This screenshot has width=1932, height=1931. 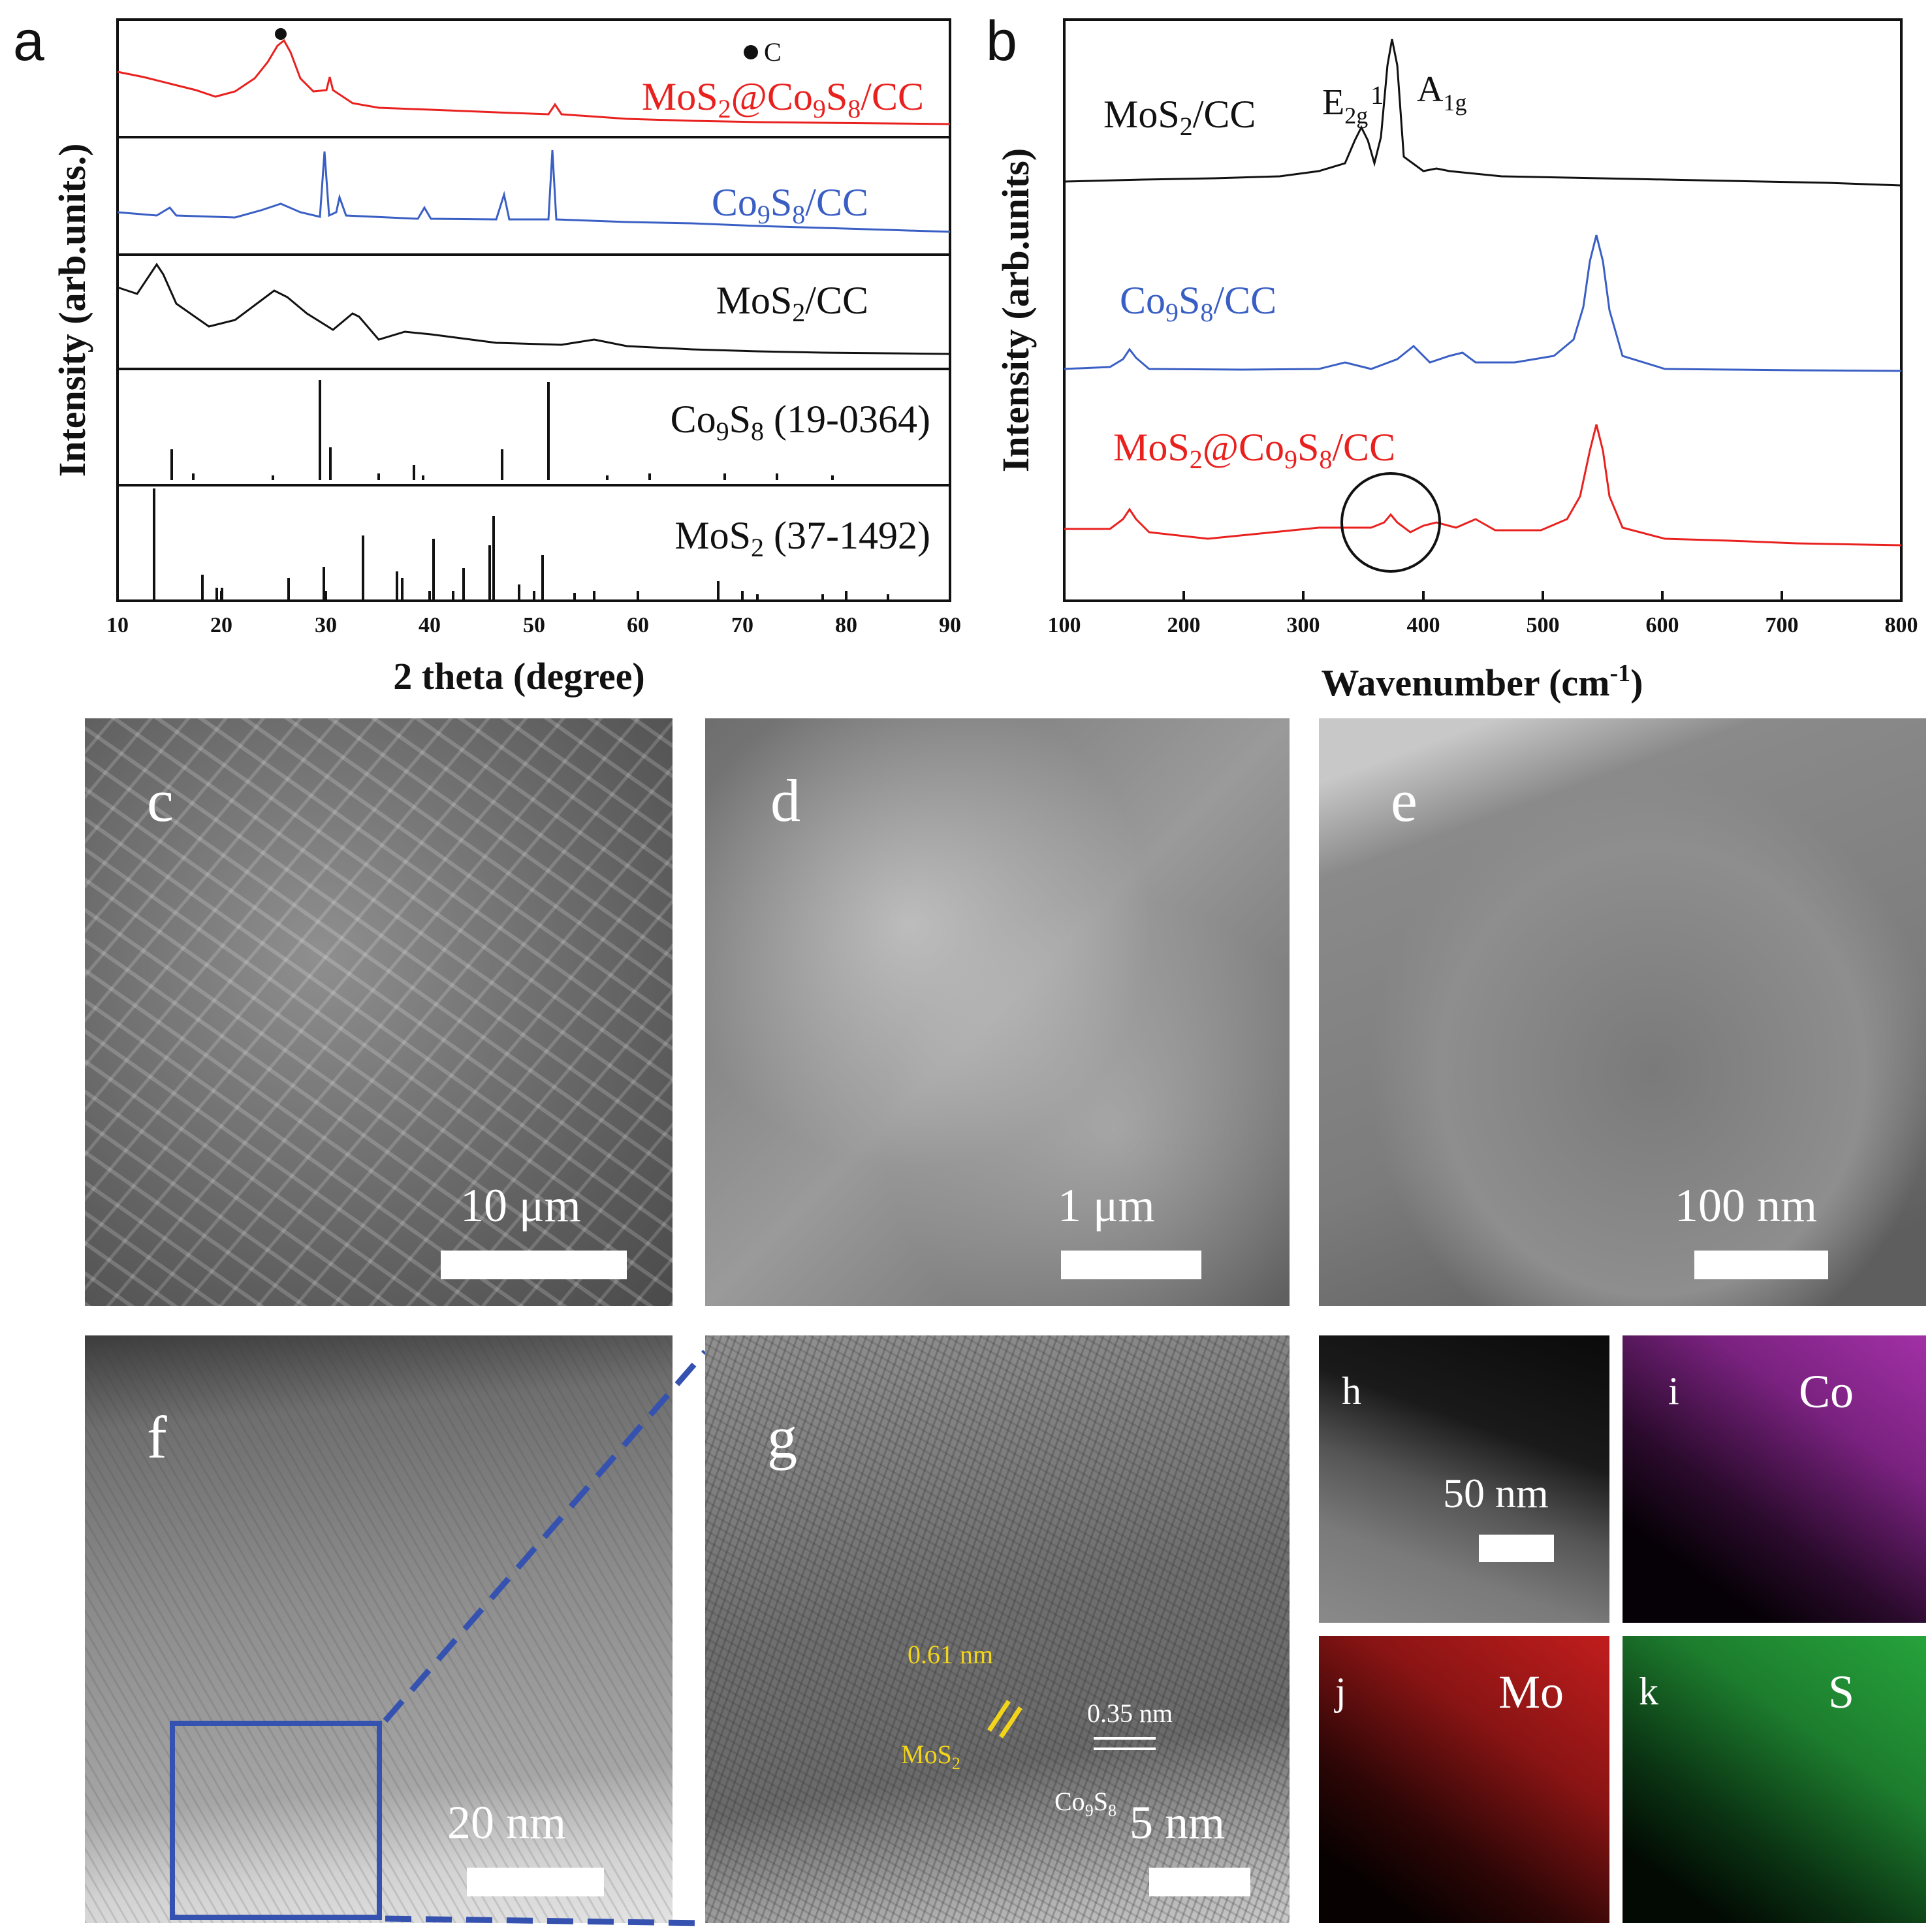 What do you see at coordinates (742, 625) in the screenshot?
I see `xtick-a: 70` at bounding box center [742, 625].